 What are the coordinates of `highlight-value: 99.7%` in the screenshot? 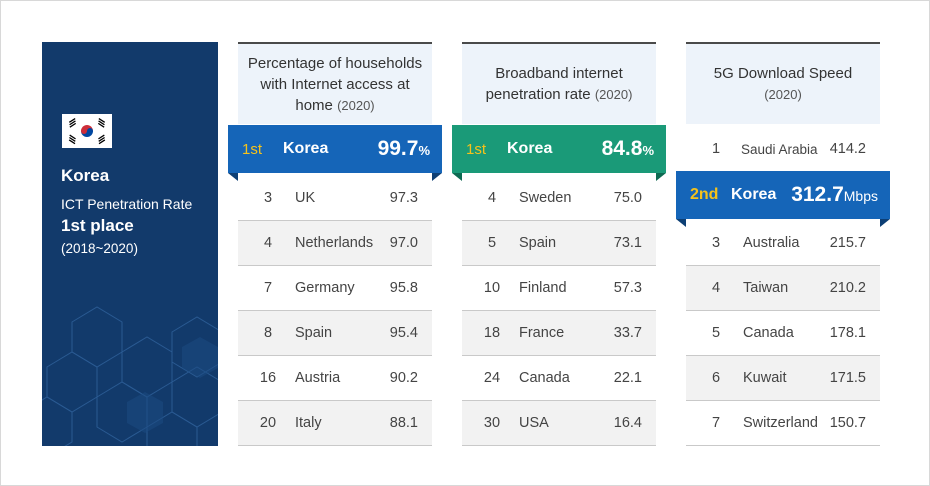 It's located at (403, 148).